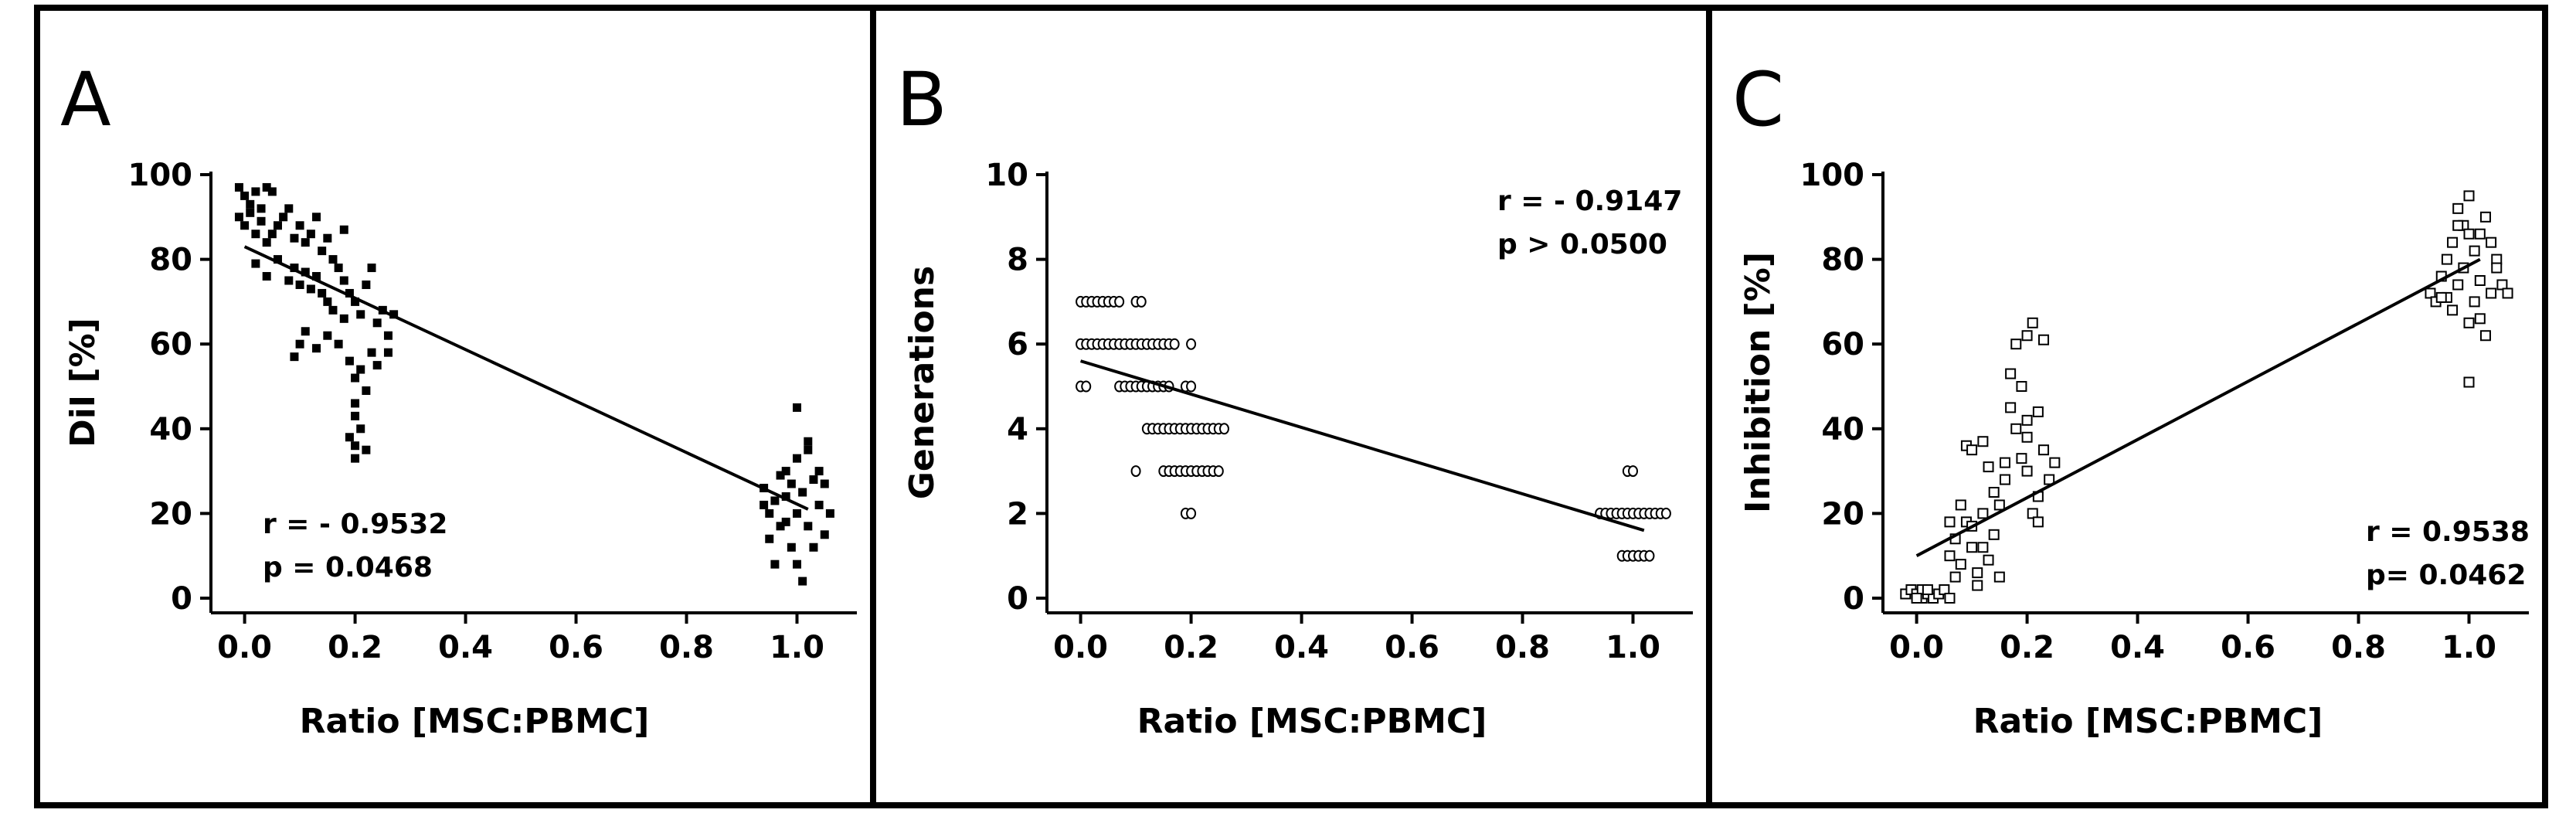  What do you see at coordinates (1017, 599) in the screenshot?
I see `panel-b-y-tick-label: 0` at bounding box center [1017, 599].